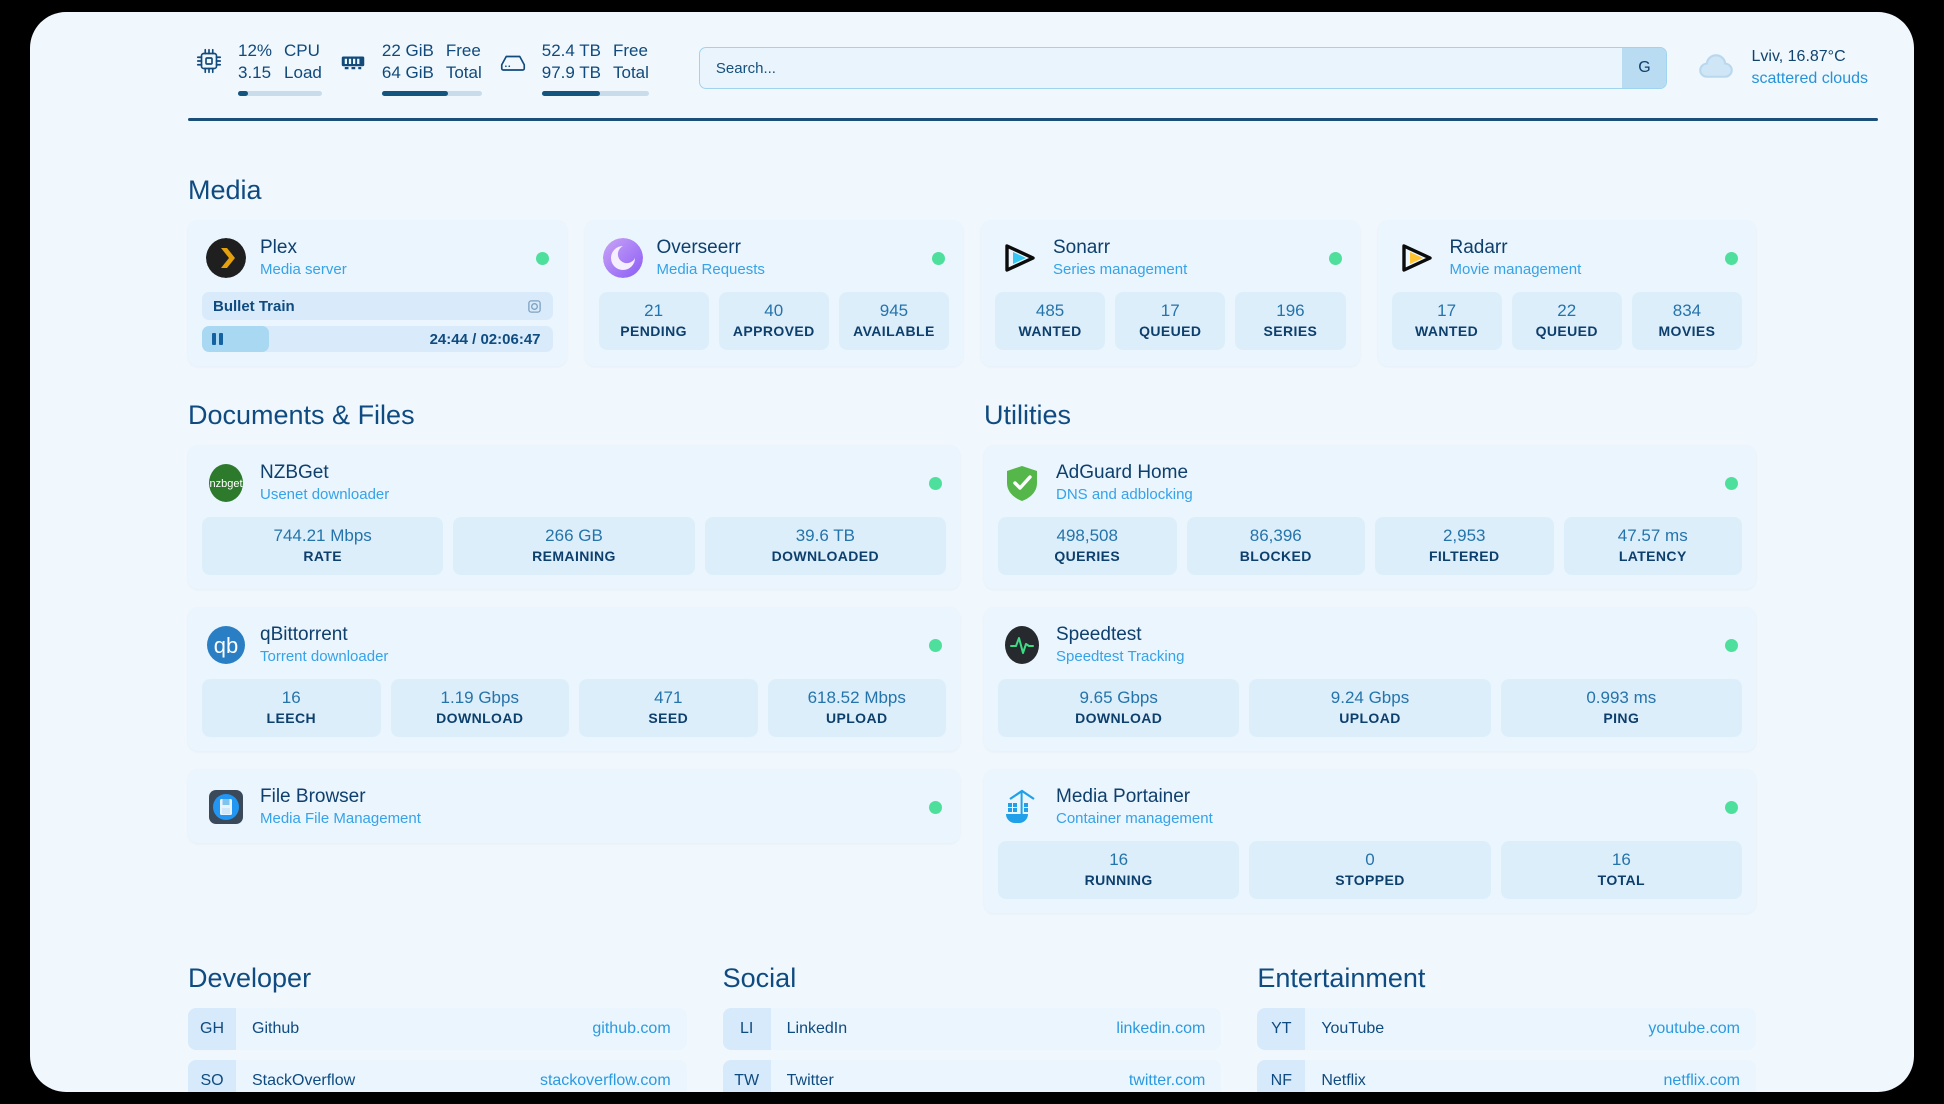 The width and height of the screenshot is (1944, 1104). What do you see at coordinates (534, 306) in the screenshot?
I see `cast-icon` at bounding box center [534, 306].